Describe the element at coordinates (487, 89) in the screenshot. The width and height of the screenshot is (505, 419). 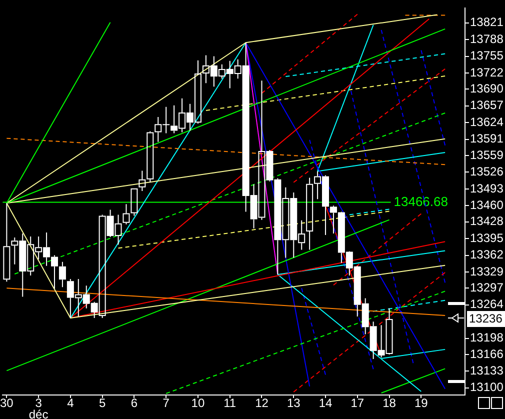
I see `y-tick-label: 13690` at that location.